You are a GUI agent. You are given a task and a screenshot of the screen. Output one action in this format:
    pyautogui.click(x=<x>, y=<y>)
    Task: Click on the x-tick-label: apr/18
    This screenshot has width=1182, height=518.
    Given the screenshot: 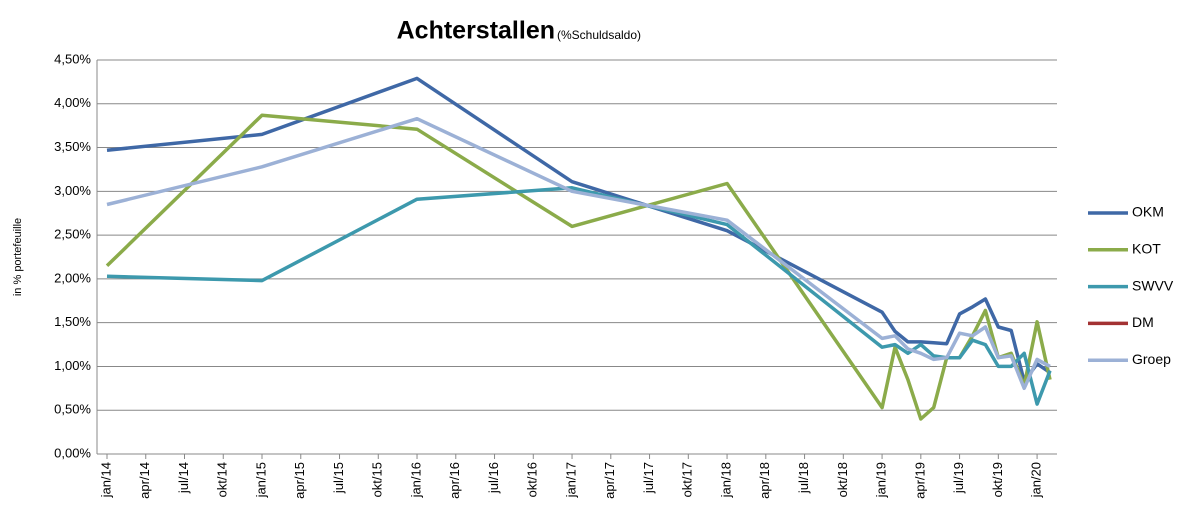 What is the action you would take?
    pyautogui.click(x=764, y=480)
    